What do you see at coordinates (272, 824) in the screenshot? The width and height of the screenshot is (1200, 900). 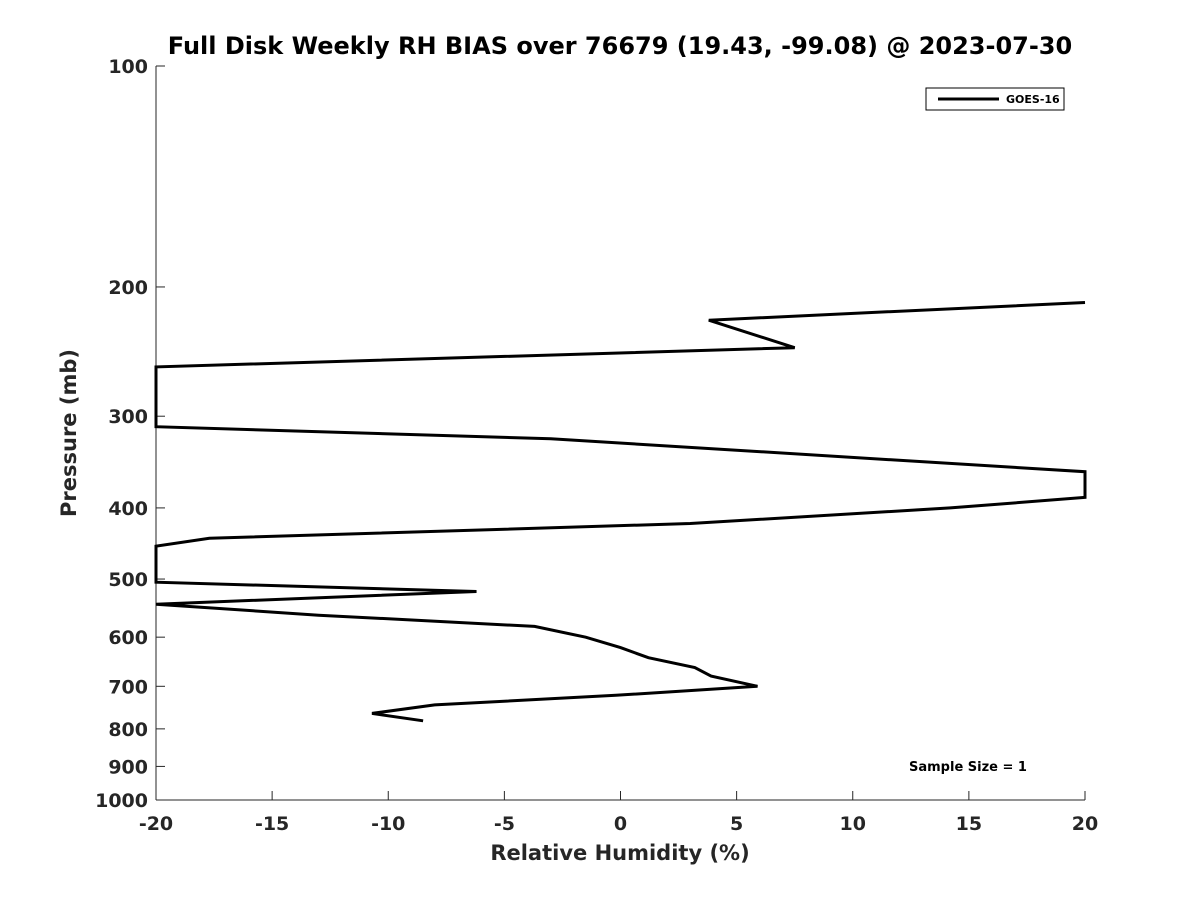 I see `x-tick-label: -15` at bounding box center [272, 824].